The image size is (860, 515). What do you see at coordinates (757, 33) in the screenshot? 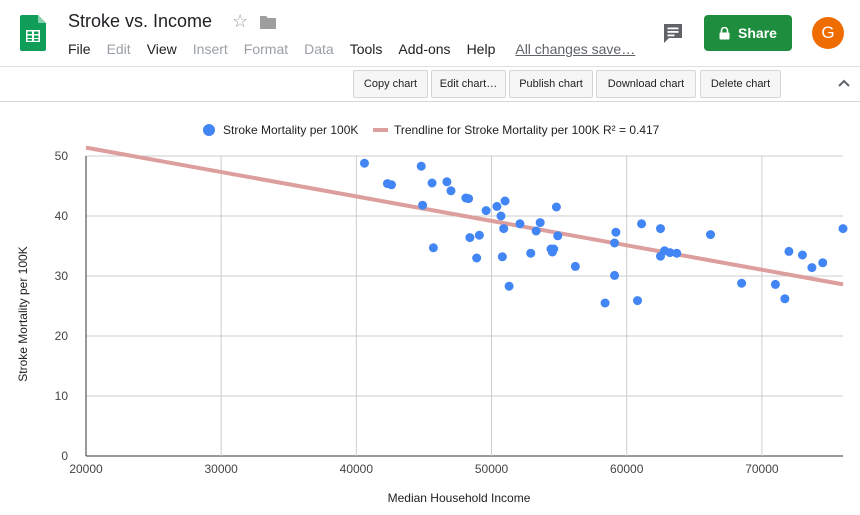
I see `share-label: Share` at bounding box center [757, 33].